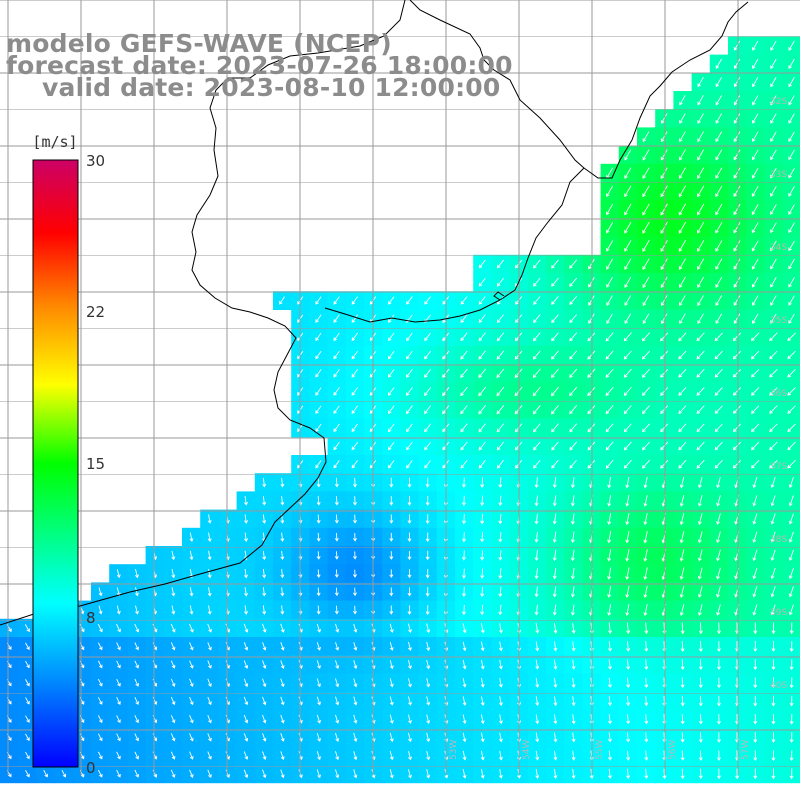 The width and height of the screenshot is (800, 800). What do you see at coordinates (778, 686) in the screenshot?
I see `lat-label: 40S` at bounding box center [778, 686].